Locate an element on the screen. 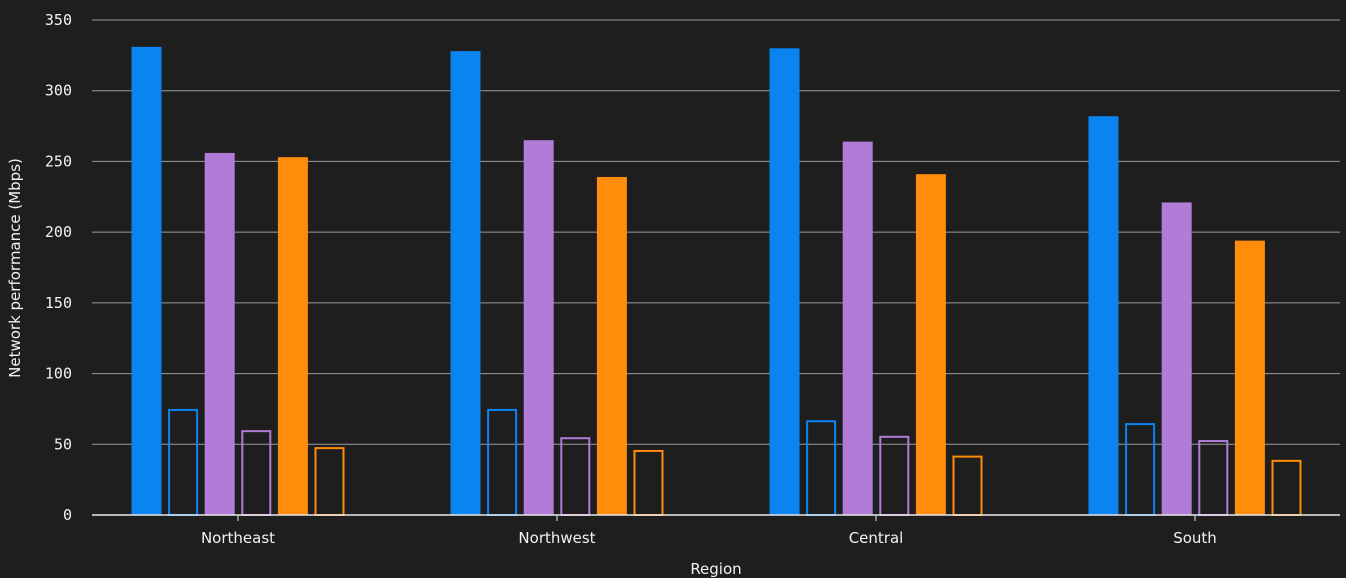 The width and height of the screenshot is (1346, 578). x-tick-label: Northeast is located at coordinates (238, 538).